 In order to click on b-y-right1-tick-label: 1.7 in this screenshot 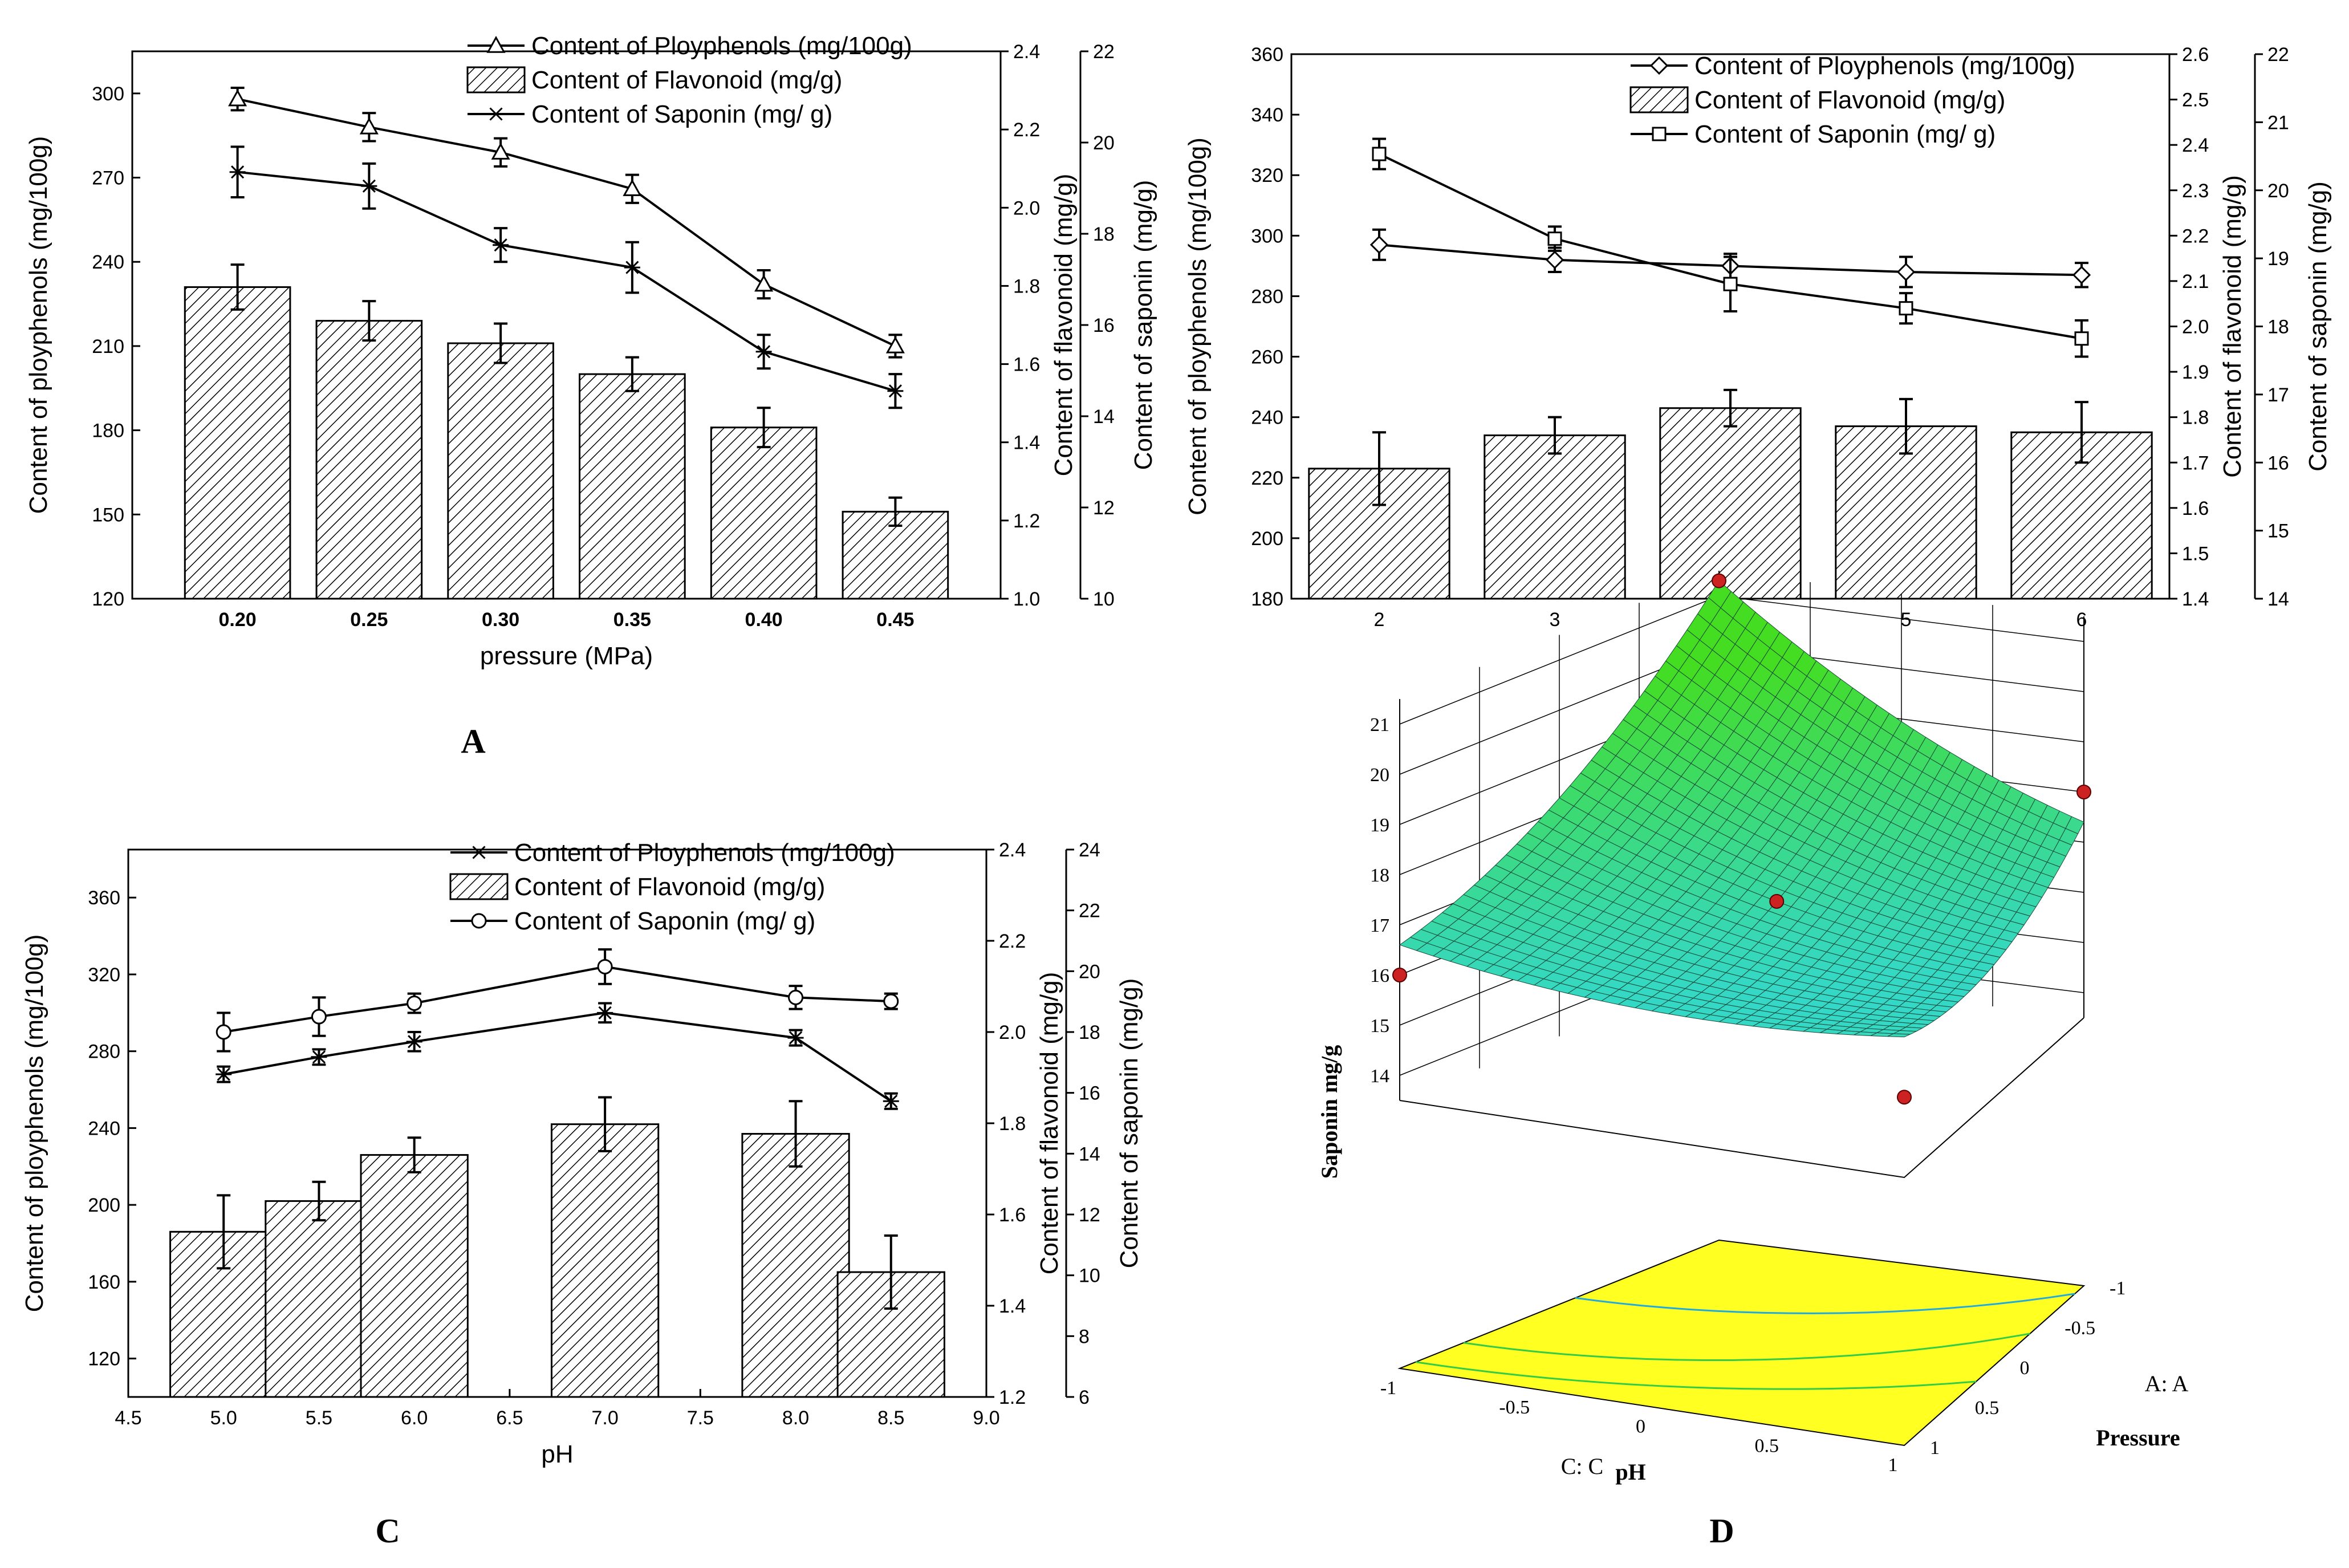, I will do `click(2195, 463)`.